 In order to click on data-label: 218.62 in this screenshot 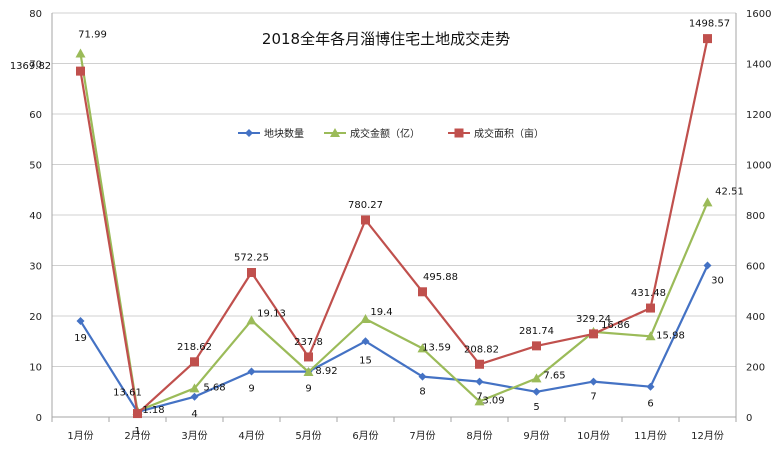, I will do `click(194, 347)`.